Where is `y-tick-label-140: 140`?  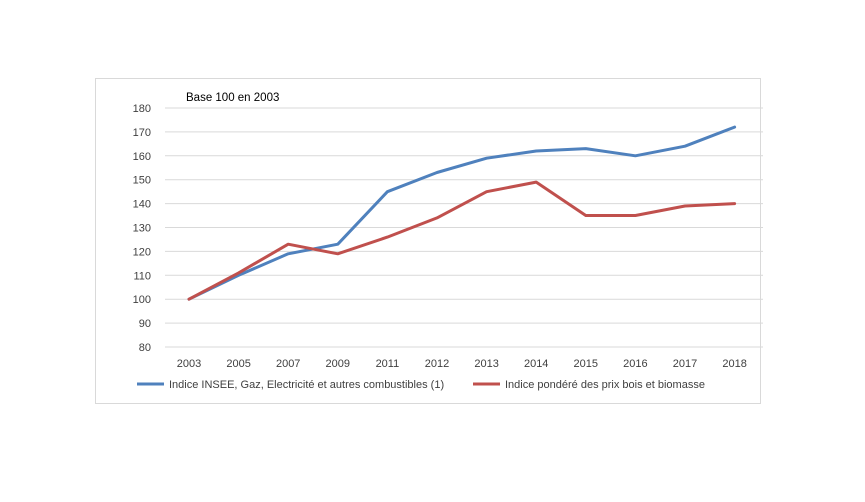
y-tick-label-140: 140 is located at coordinates (142, 205).